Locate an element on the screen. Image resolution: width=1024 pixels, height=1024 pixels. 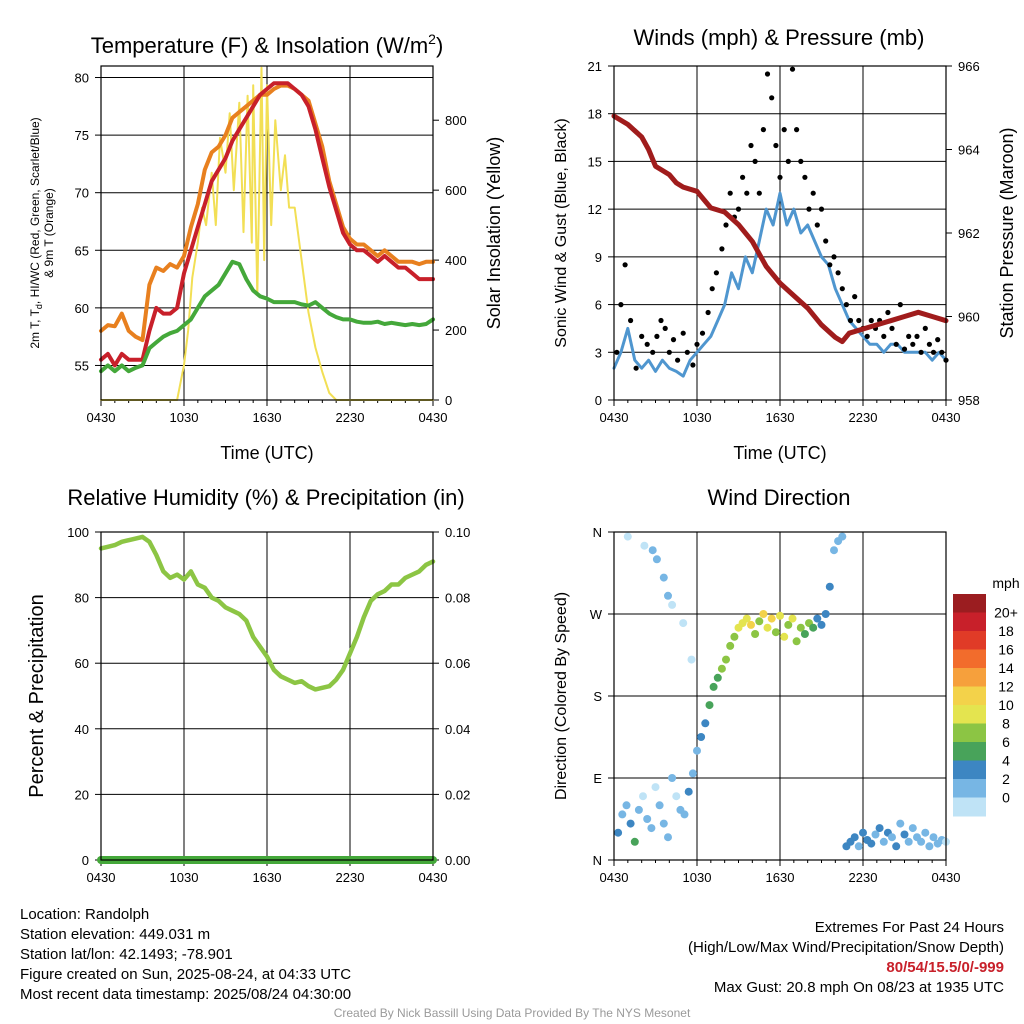
x-axis-label: Time (UTC) is located at coordinates (266, 453).